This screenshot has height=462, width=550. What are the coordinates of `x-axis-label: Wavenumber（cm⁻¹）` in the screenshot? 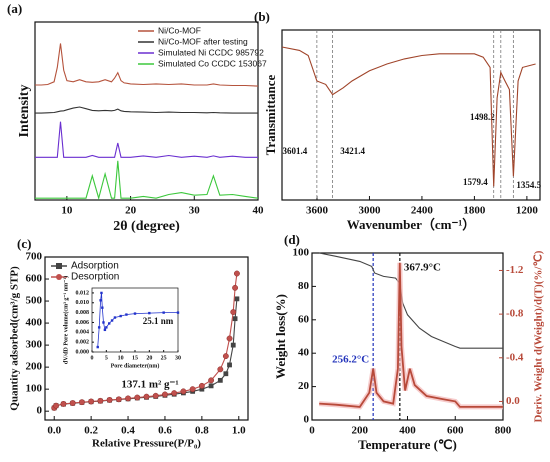 It's located at (411, 224).